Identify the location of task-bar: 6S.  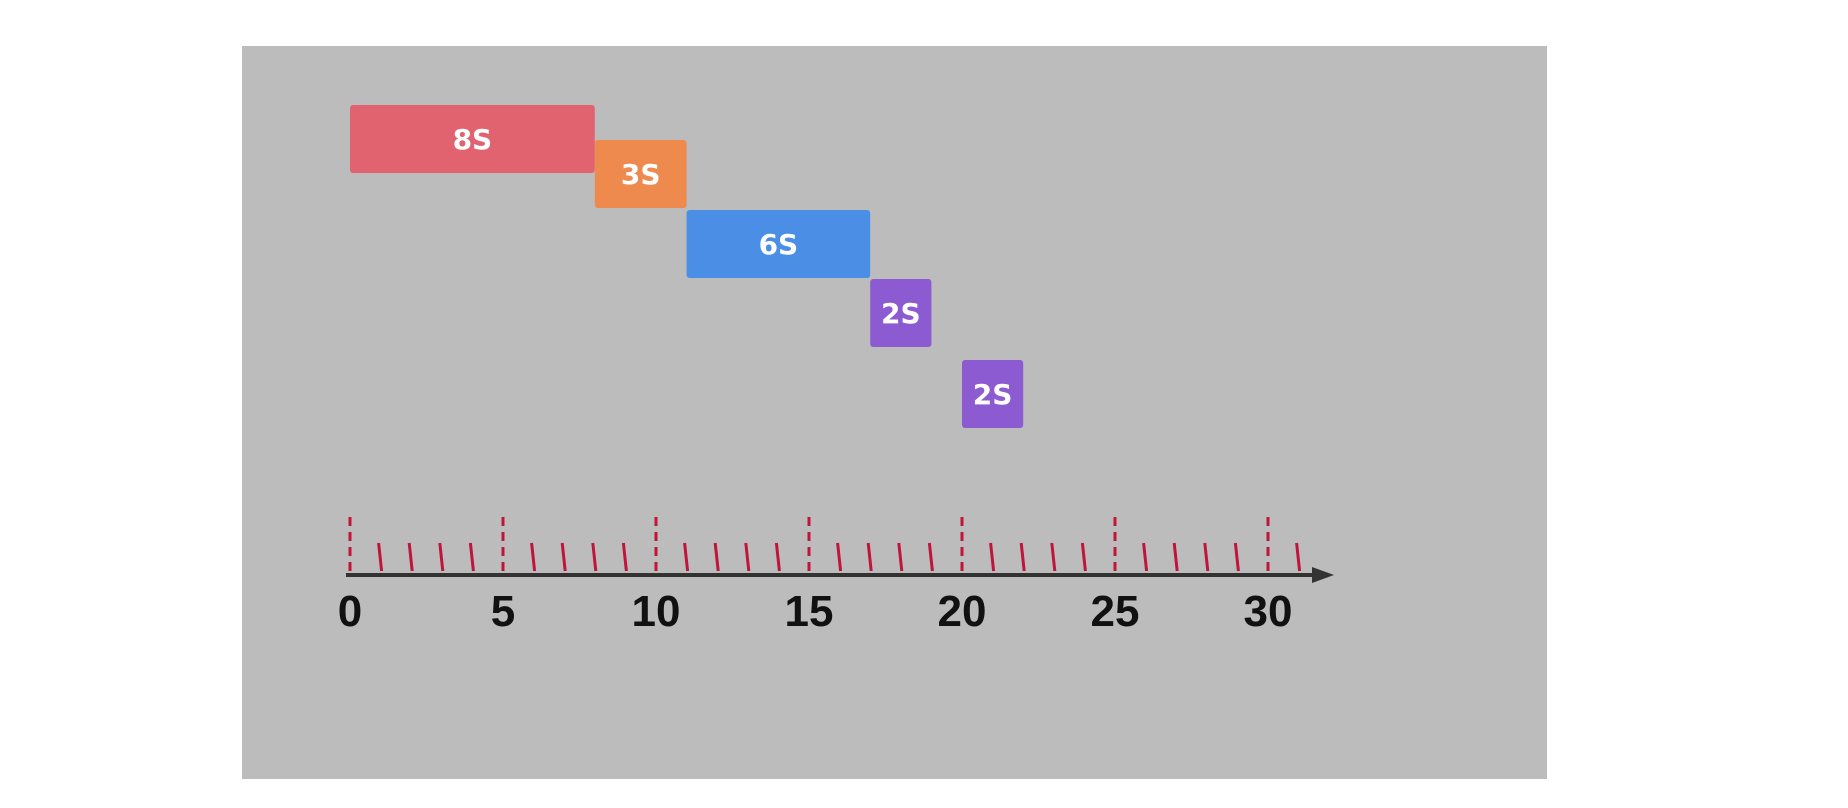
(778, 244).